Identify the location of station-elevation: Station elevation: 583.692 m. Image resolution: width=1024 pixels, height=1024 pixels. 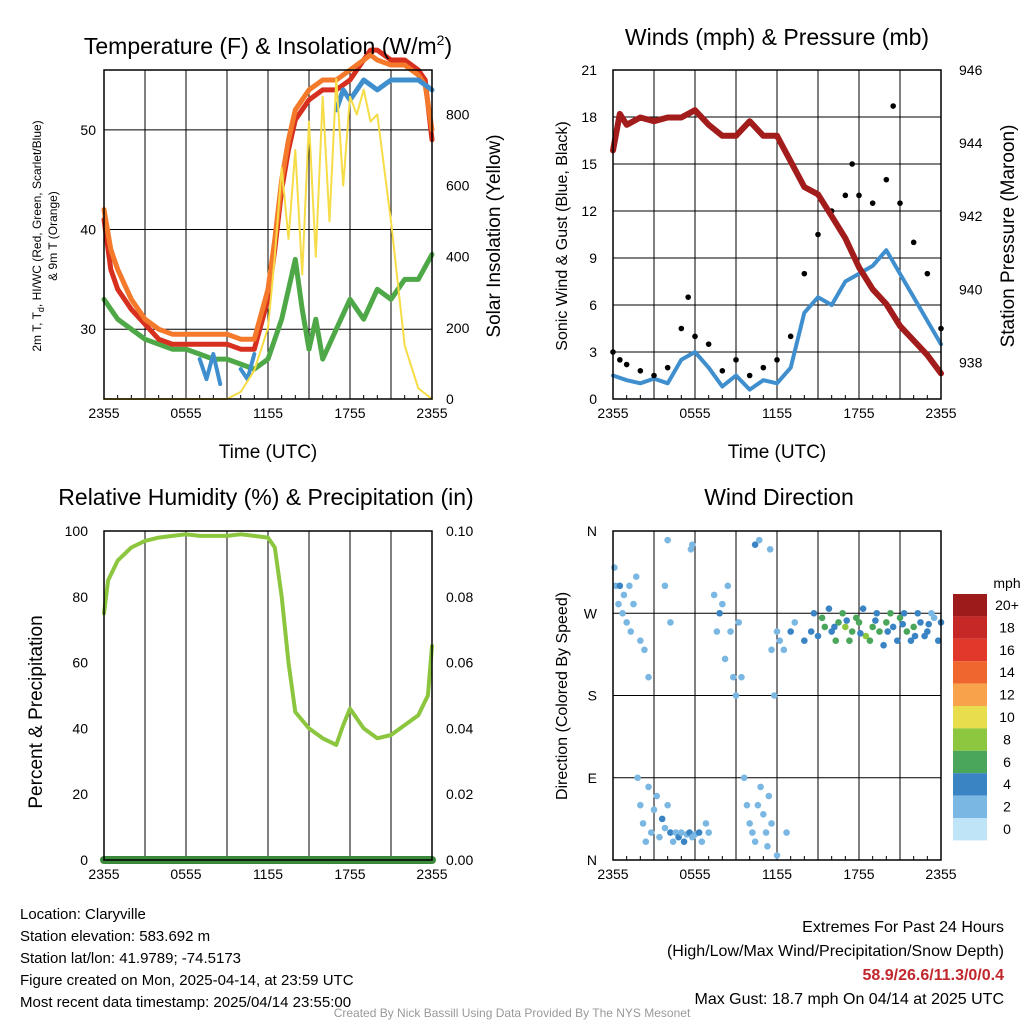
(115, 936).